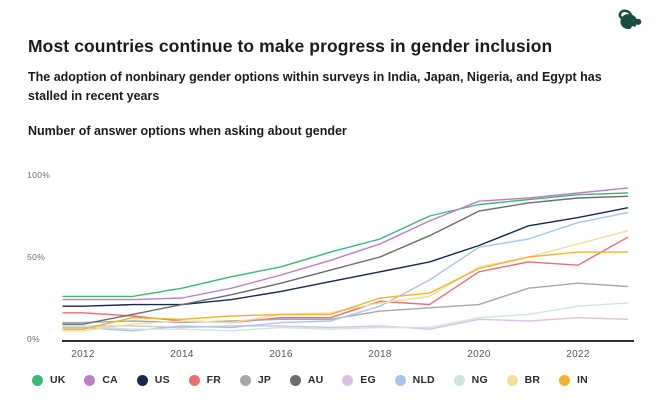  What do you see at coordinates (204, 380) in the screenshot?
I see `legend-item-fr: FR` at bounding box center [204, 380].